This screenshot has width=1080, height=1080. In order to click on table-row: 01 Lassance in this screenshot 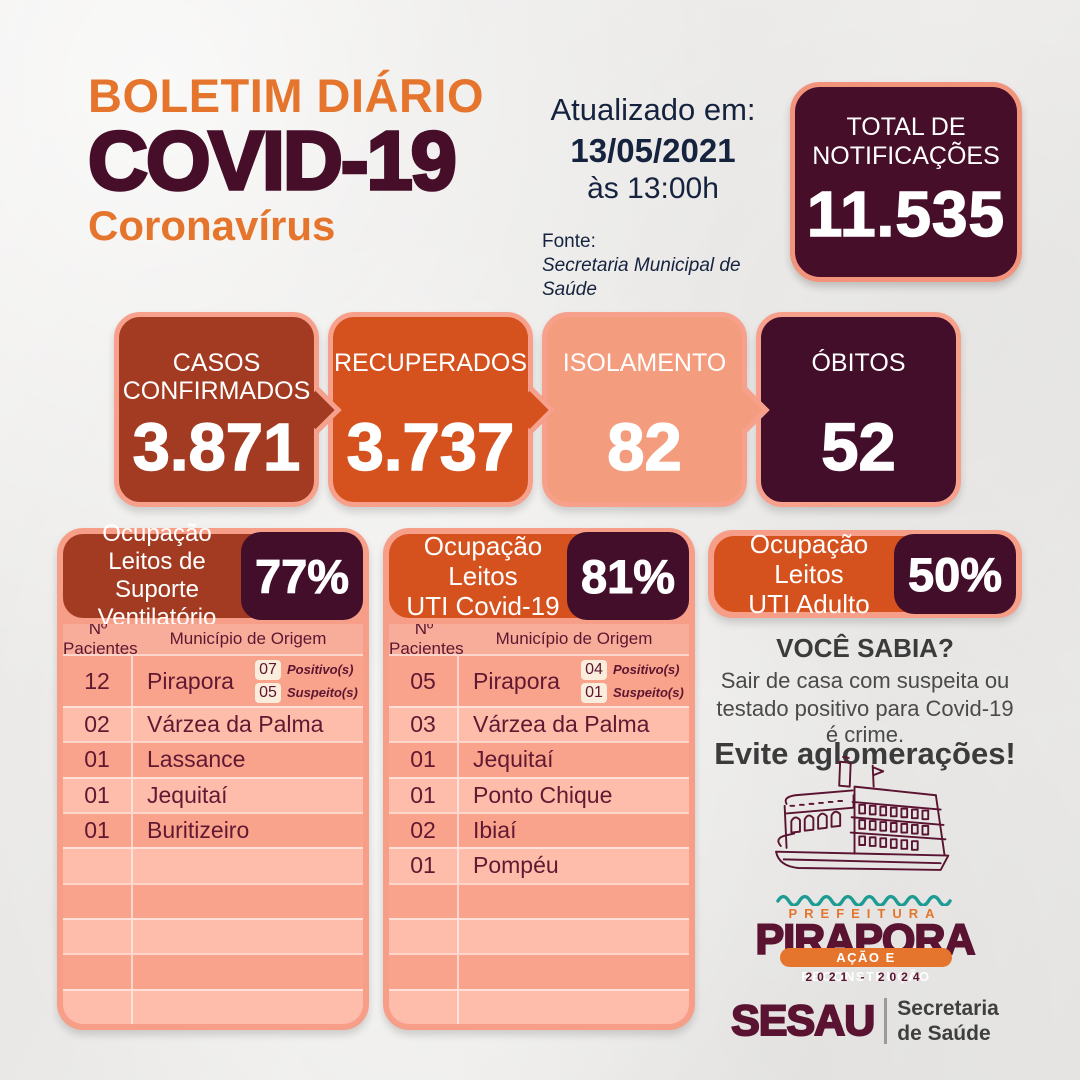, I will do `click(213, 759)`.